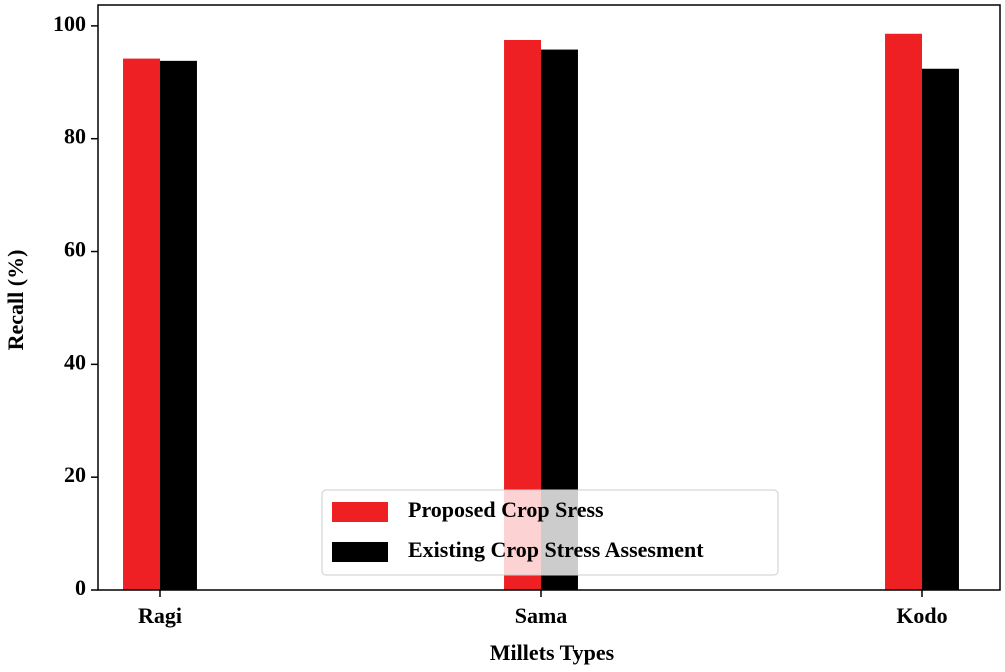 The height and width of the screenshot is (672, 1005). What do you see at coordinates (75, 474) in the screenshot?
I see `y-tick-label: 20` at bounding box center [75, 474].